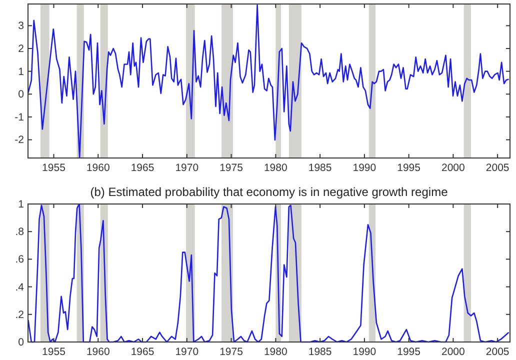  What do you see at coordinates (19, 287) in the screenshot?
I see `y-tick-label: .4` at bounding box center [19, 287].